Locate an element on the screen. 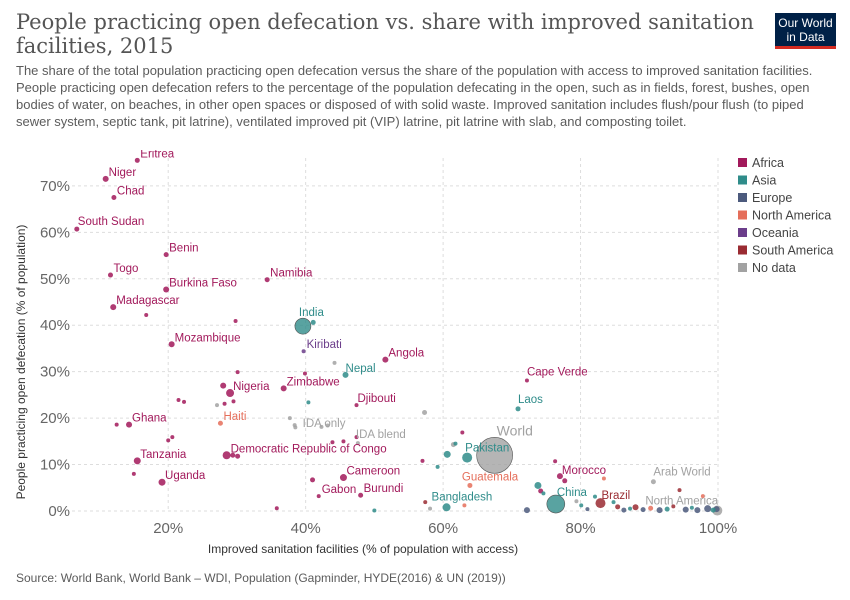 The width and height of the screenshot is (850, 600). legend-label-no-data: No data is located at coordinates (774, 268).